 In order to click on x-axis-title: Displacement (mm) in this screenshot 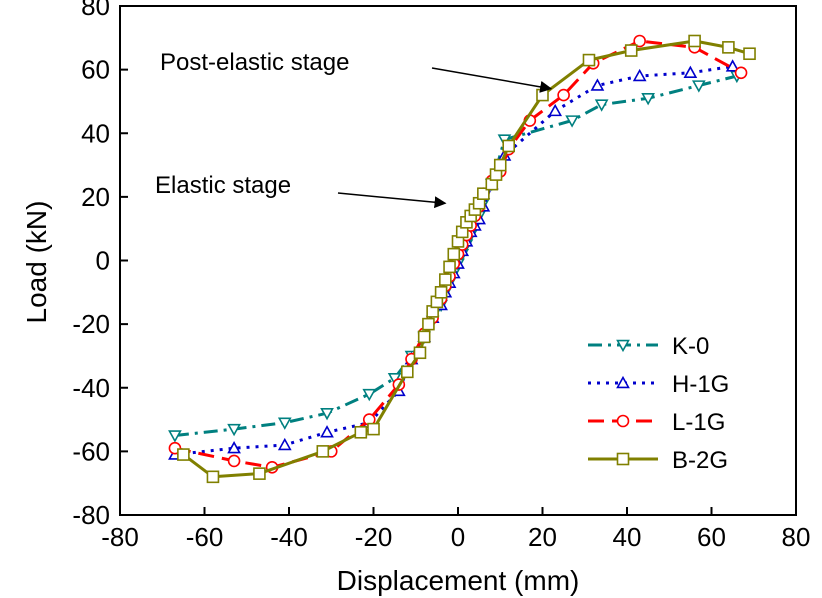, I will do `click(458, 580)`.